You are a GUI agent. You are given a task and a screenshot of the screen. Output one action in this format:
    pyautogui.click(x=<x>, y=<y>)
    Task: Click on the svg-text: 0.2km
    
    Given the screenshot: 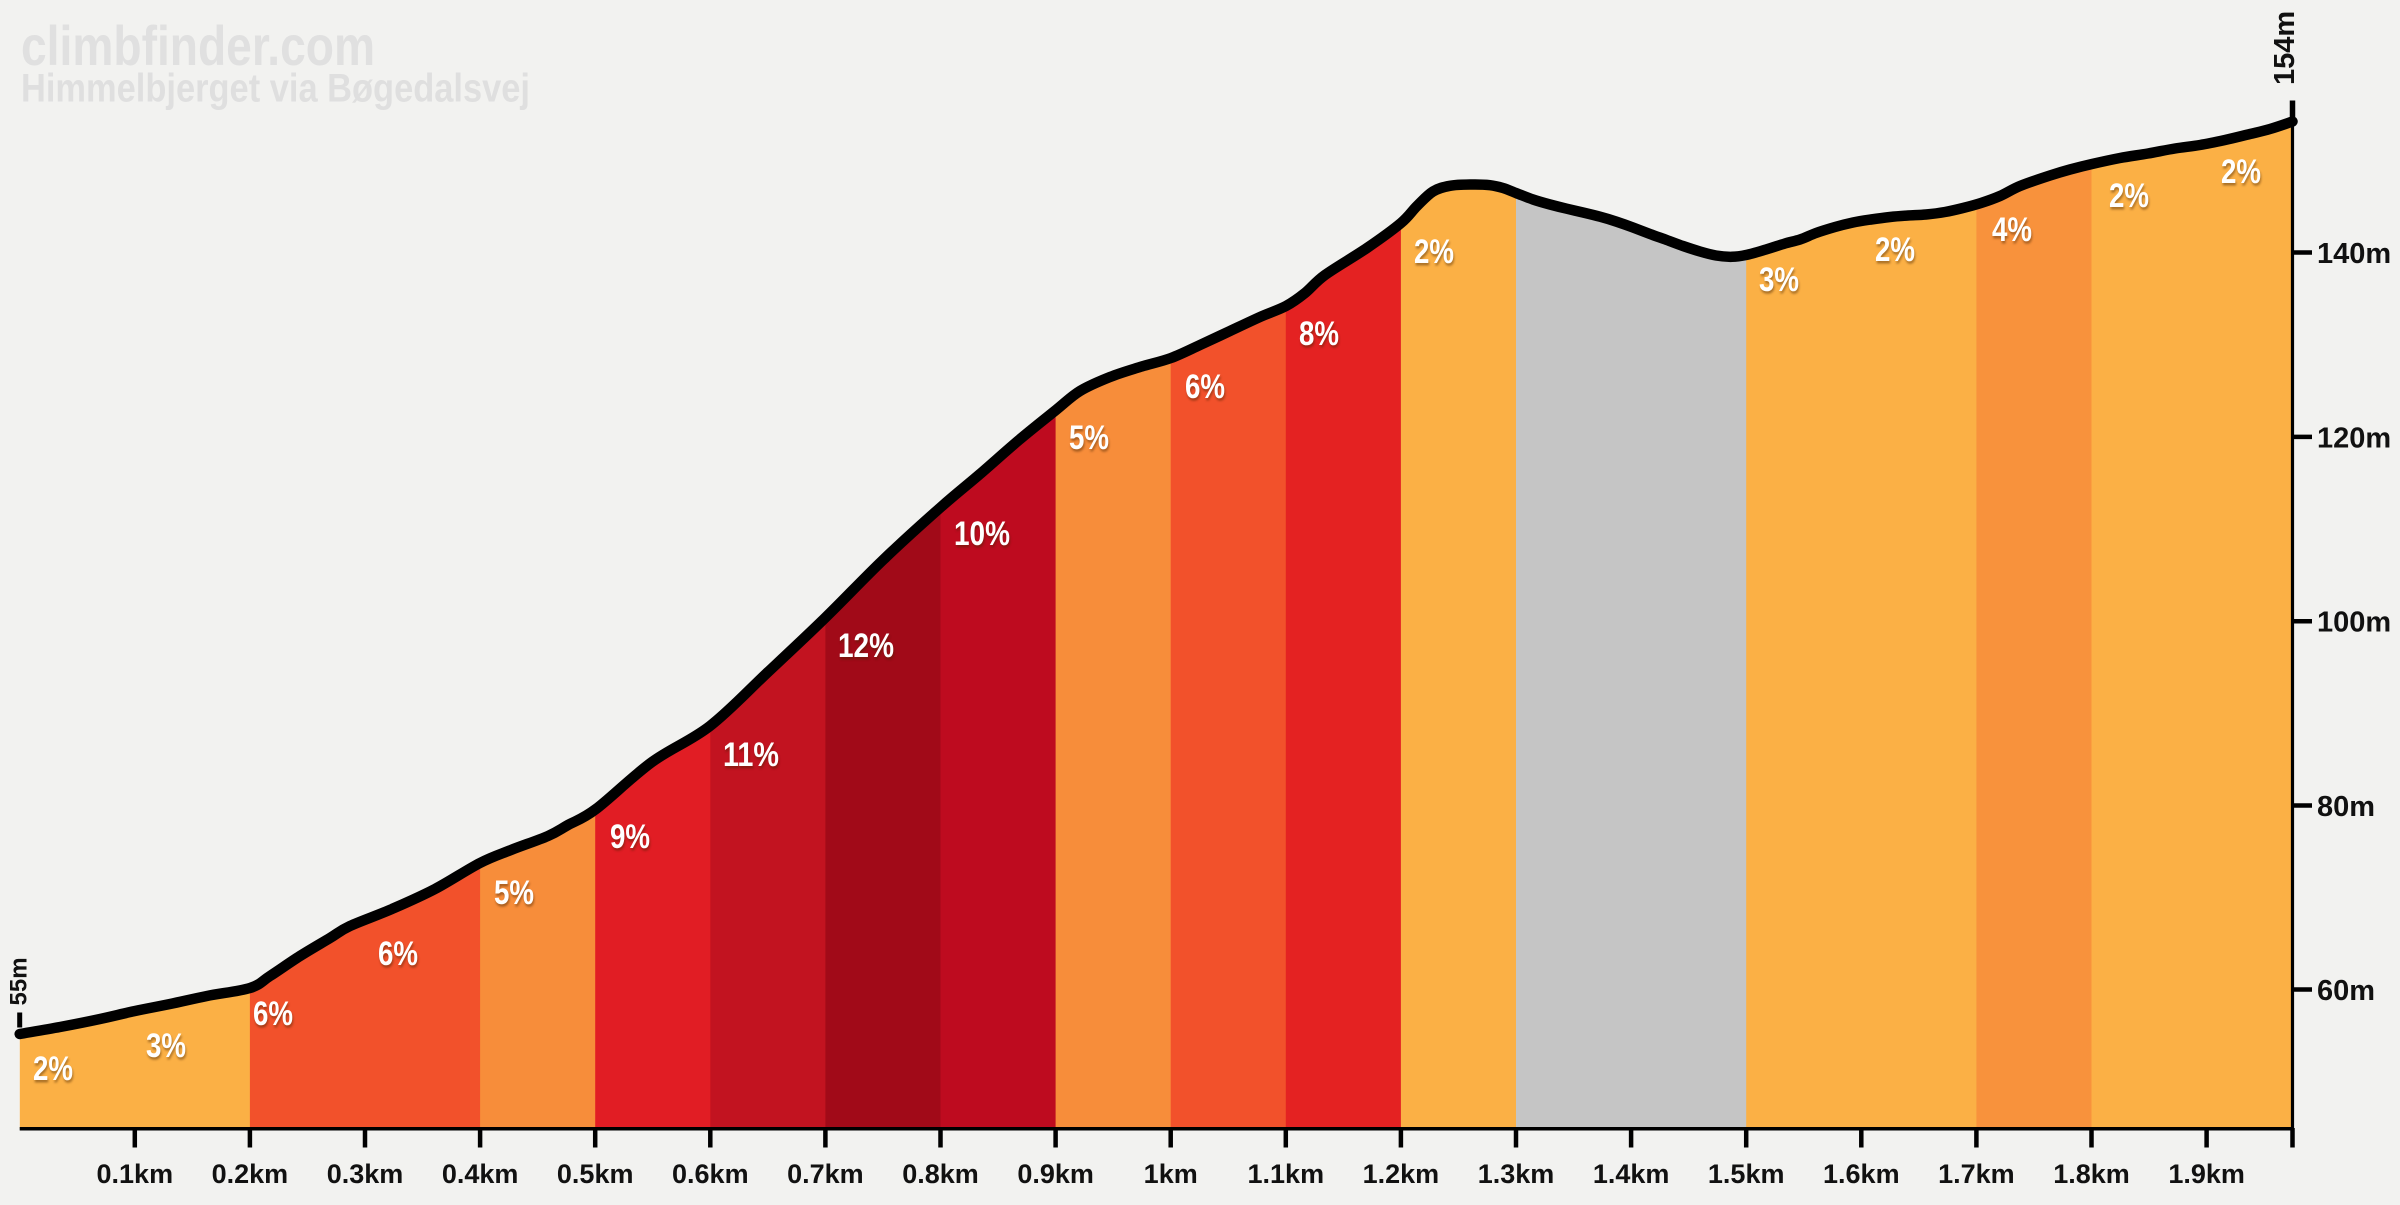 What is the action you would take?
    pyautogui.click(x=250, y=1174)
    